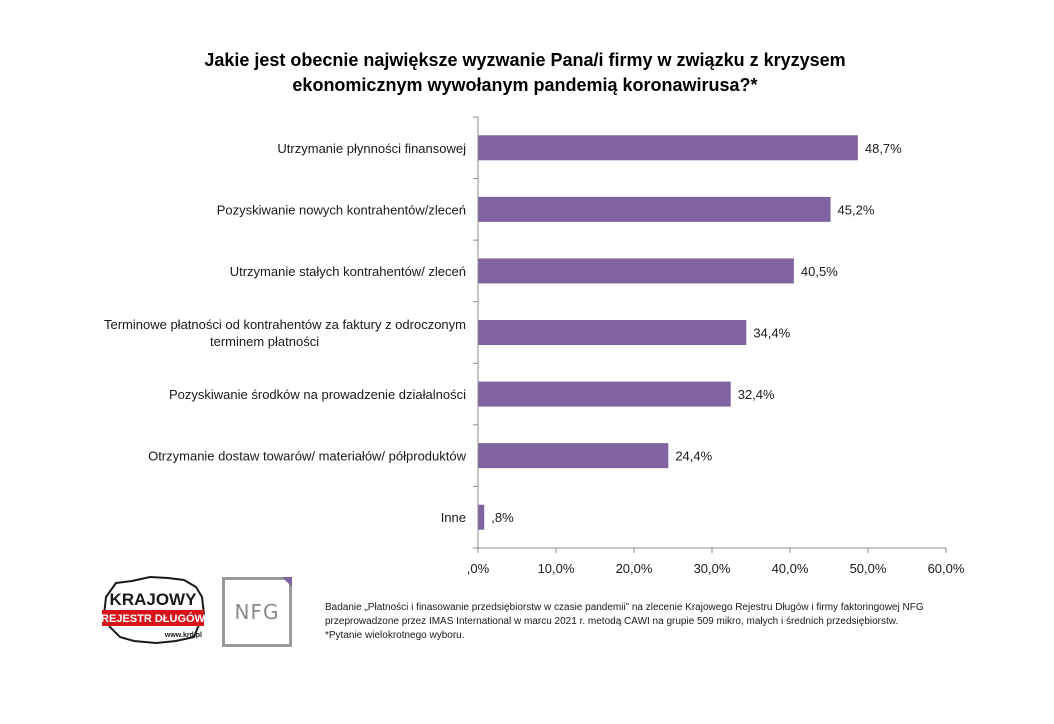  What do you see at coordinates (348, 271) in the screenshot?
I see `category-label: Utrzymanie stałych kontrahentów/ zleceń` at bounding box center [348, 271].